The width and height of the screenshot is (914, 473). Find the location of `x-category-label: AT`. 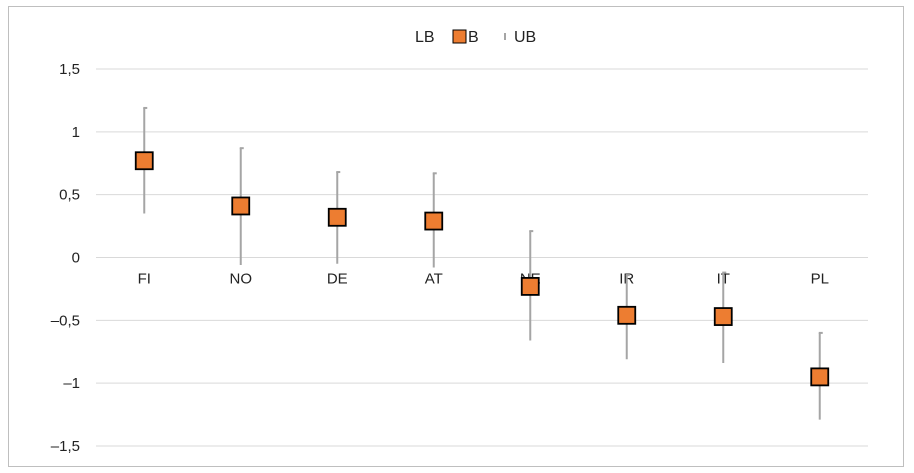

x-category-label: AT is located at coordinates (434, 279).